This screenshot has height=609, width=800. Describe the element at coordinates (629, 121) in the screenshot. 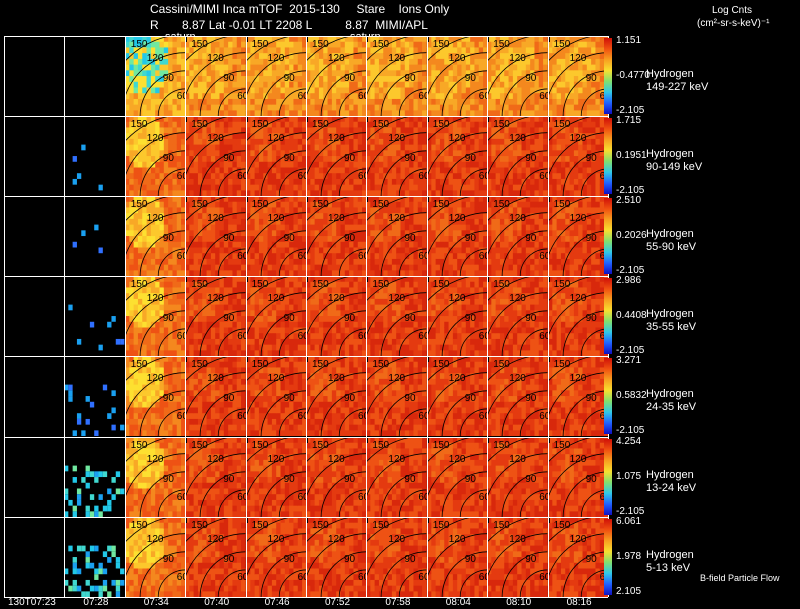

I see `color-bar-max-label: 1.715` at that location.